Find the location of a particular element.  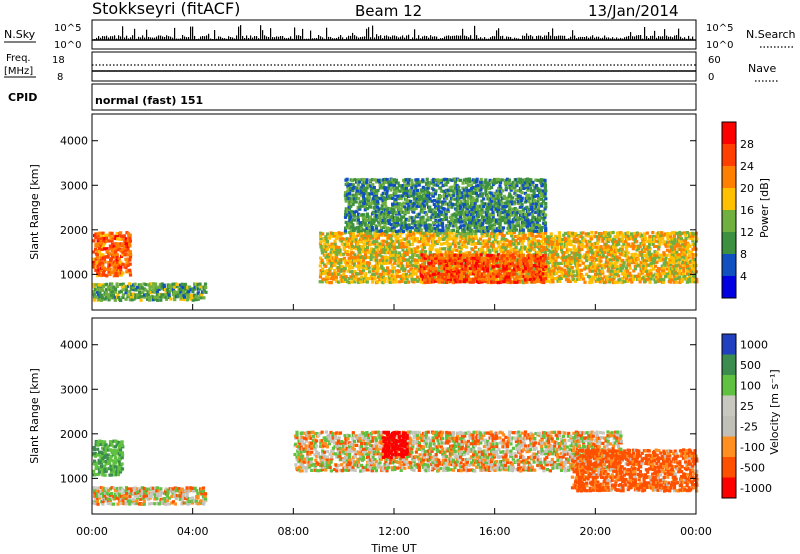

beam-title: Beam 12 is located at coordinates (388, 11).